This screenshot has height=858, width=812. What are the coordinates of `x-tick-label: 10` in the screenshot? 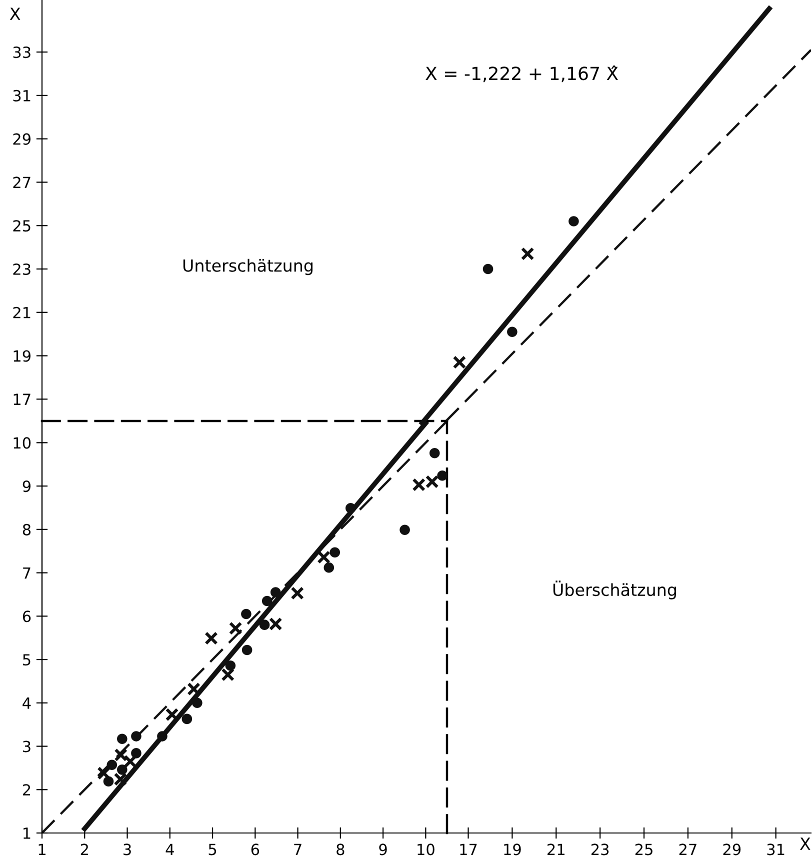 It's located at (426, 850).